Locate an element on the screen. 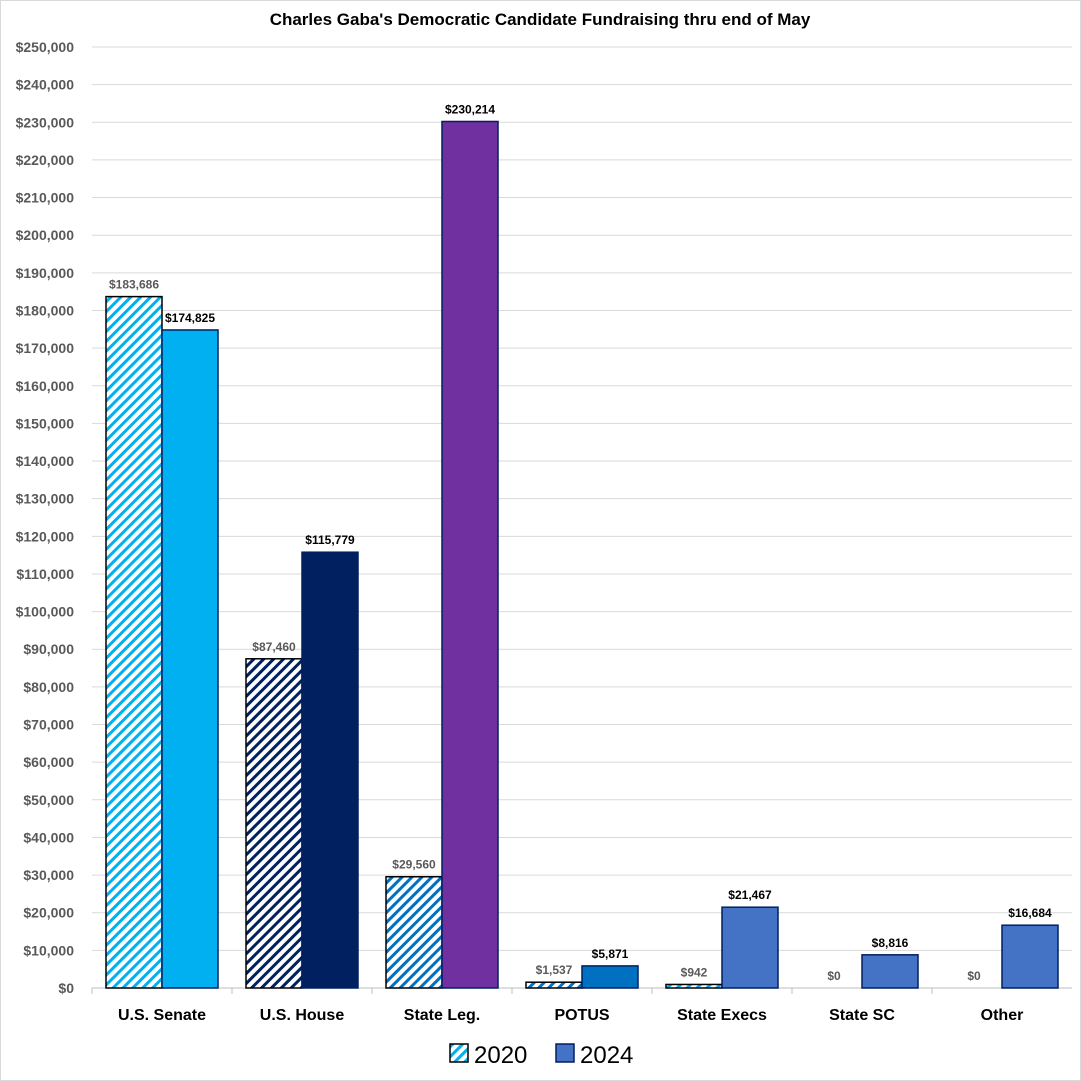  data-label: $183,686 is located at coordinates (134, 285).